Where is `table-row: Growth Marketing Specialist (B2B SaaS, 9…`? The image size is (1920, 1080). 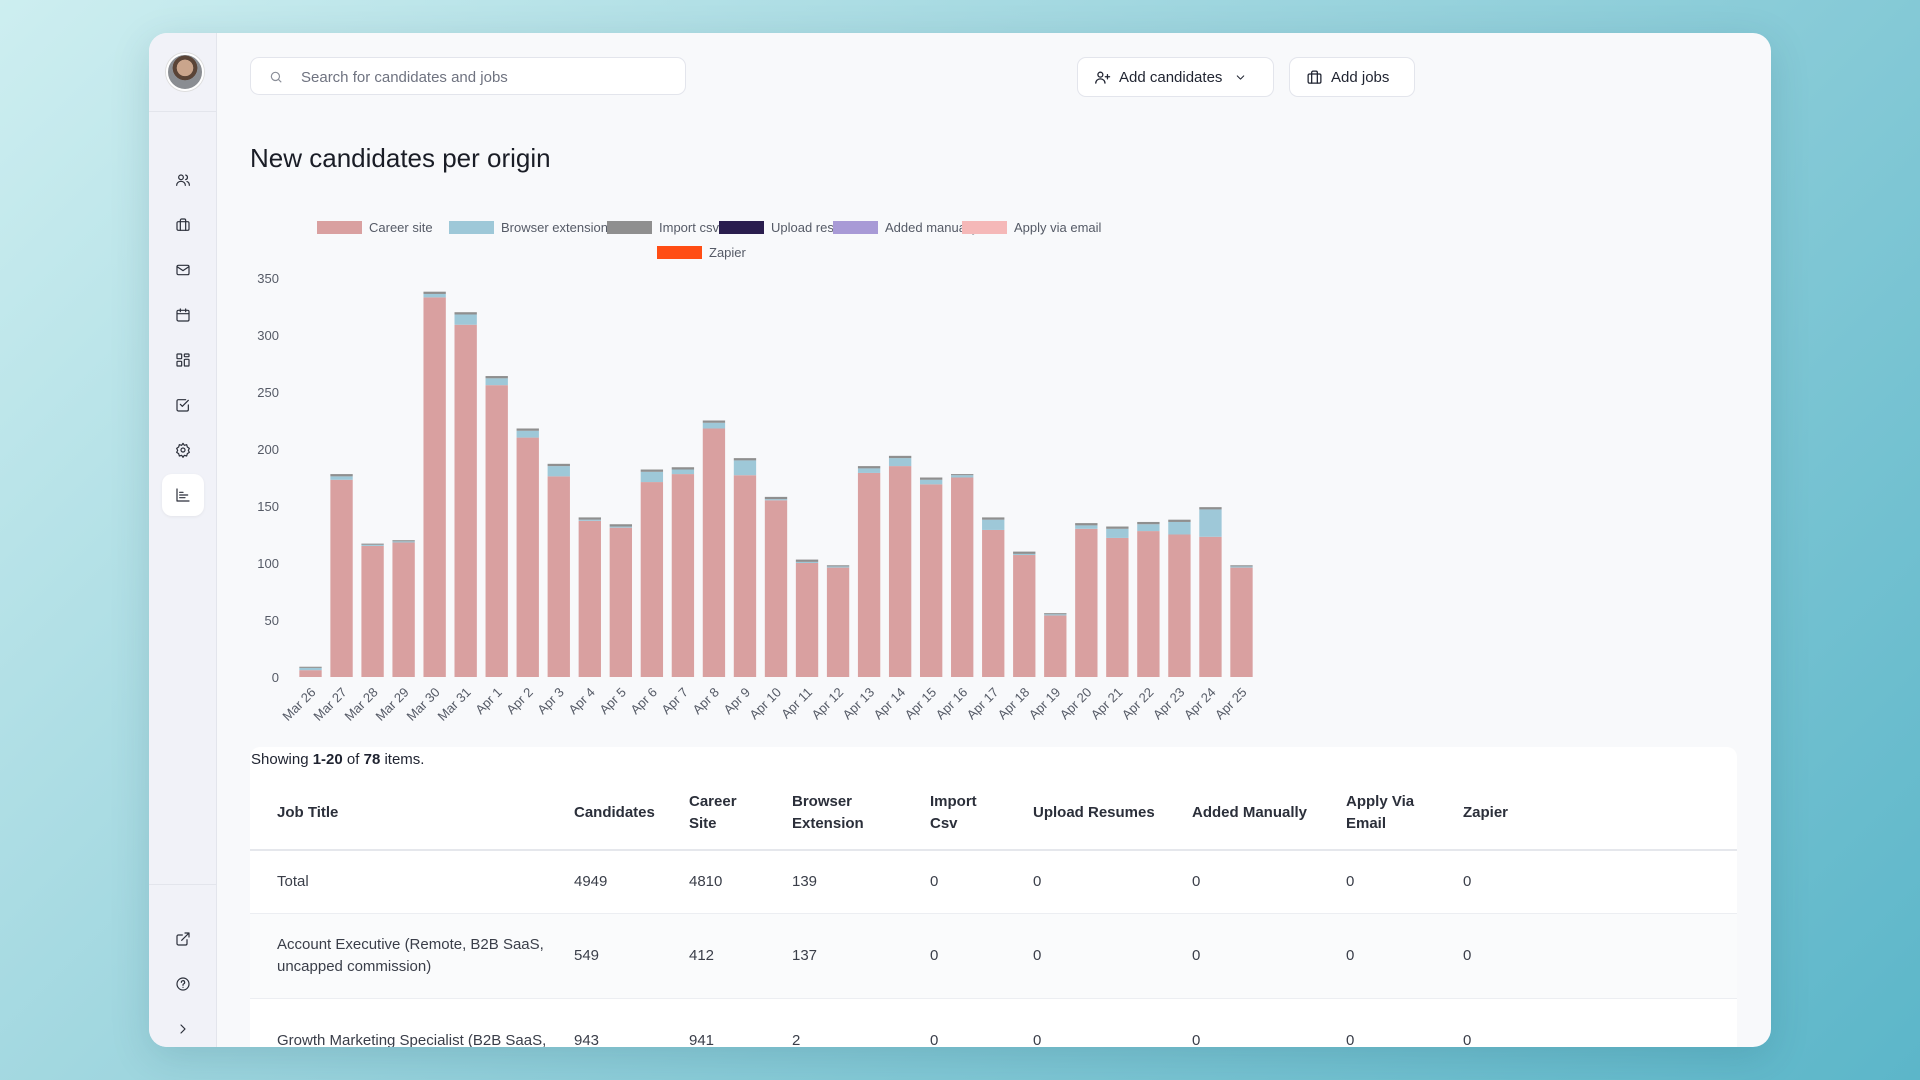
table-row: Growth Marketing Specialist (B2B SaaS, 9… is located at coordinates (993, 1022).